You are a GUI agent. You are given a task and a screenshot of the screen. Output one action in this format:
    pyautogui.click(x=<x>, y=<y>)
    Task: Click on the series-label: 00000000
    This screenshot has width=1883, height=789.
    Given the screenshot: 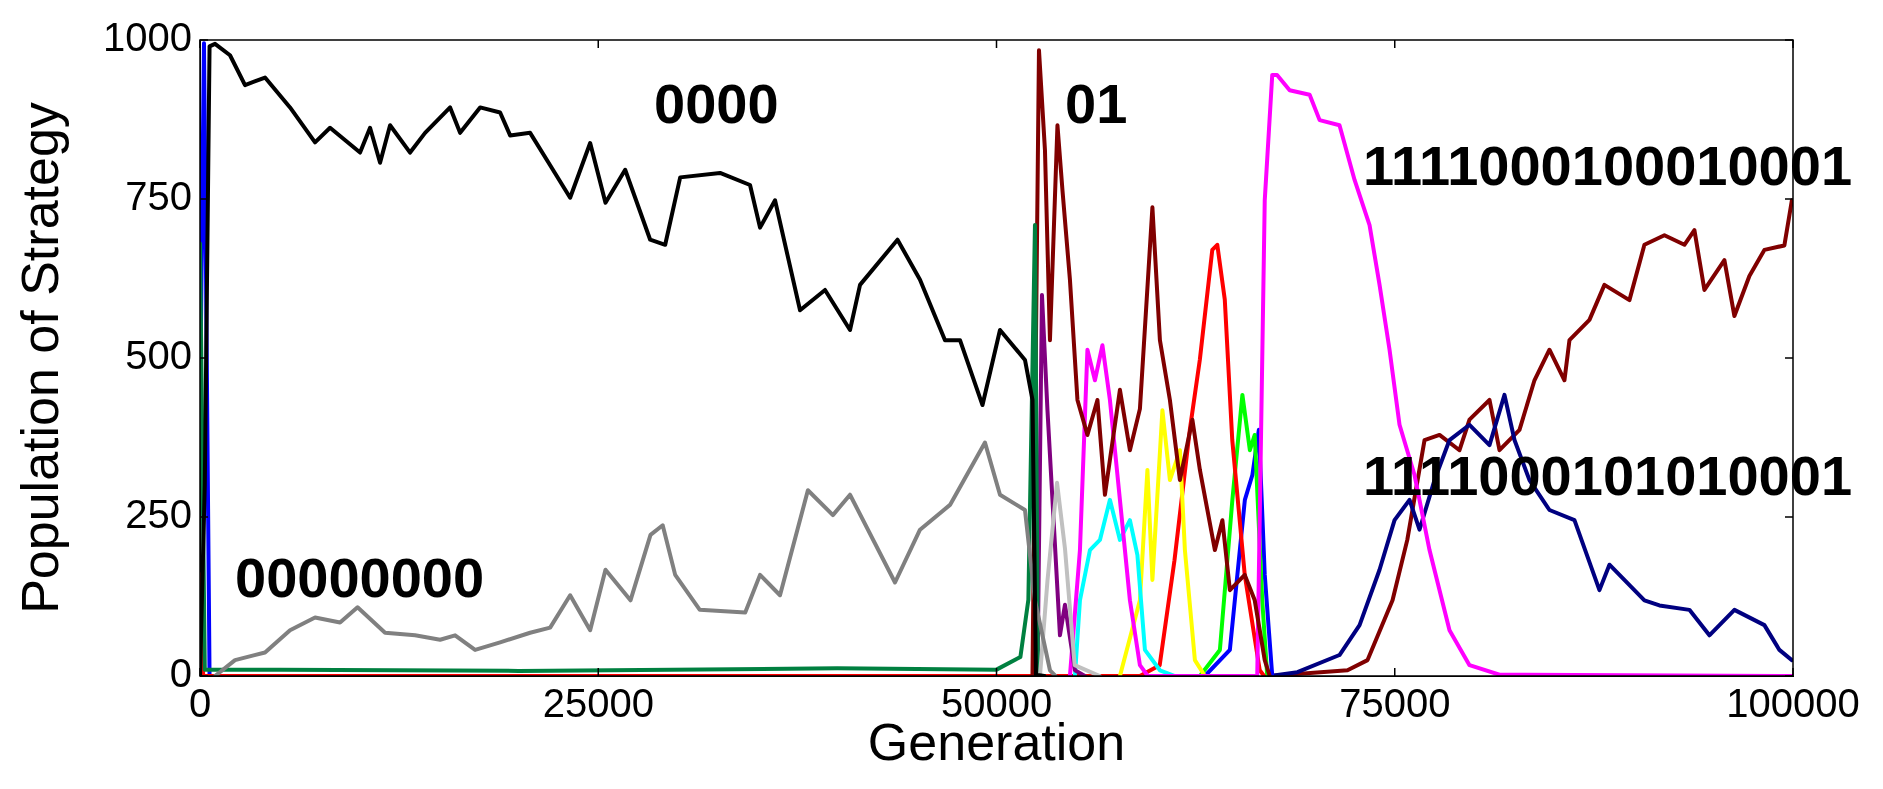 What is the action you would take?
    pyautogui.click(x=360, y=578)
    